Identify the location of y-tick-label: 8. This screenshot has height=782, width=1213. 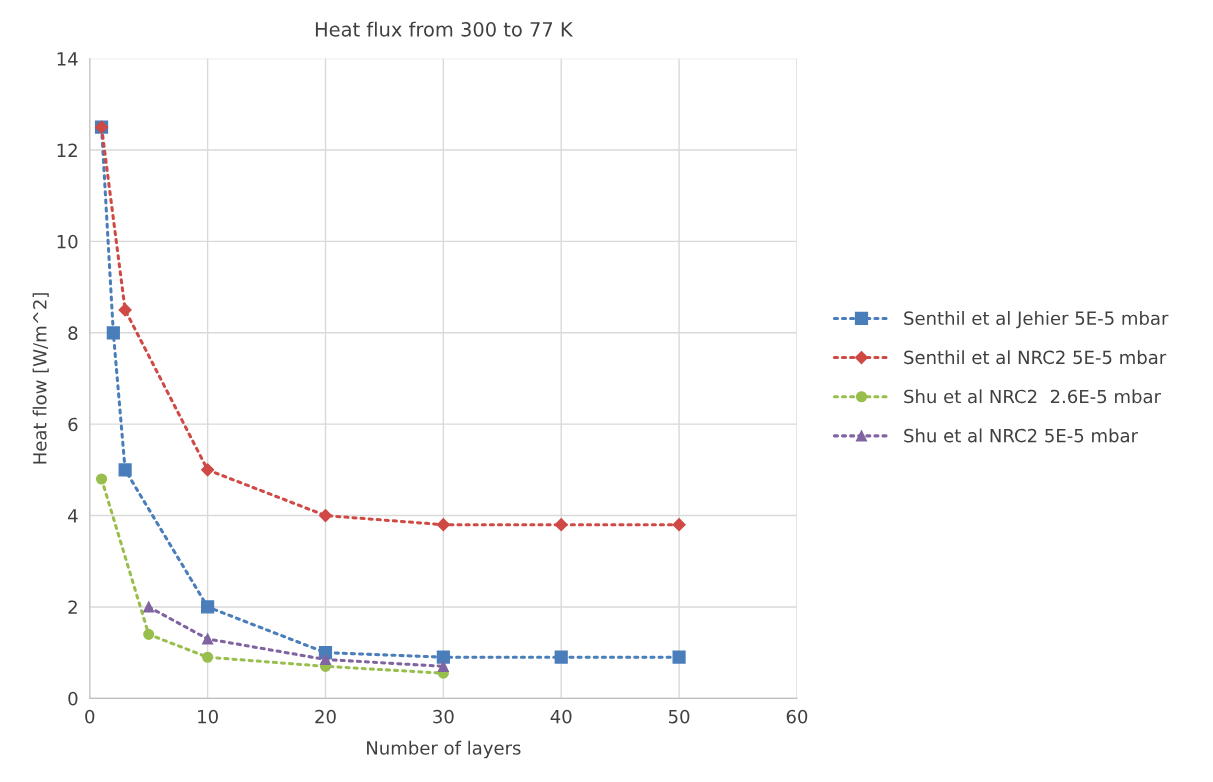
(73, 333).